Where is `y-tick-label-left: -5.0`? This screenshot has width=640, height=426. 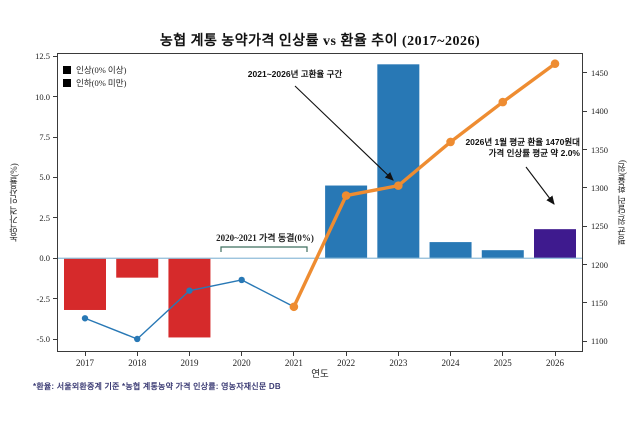 y-tick-label-left: -5.0 is located at coordinates (43, 339).